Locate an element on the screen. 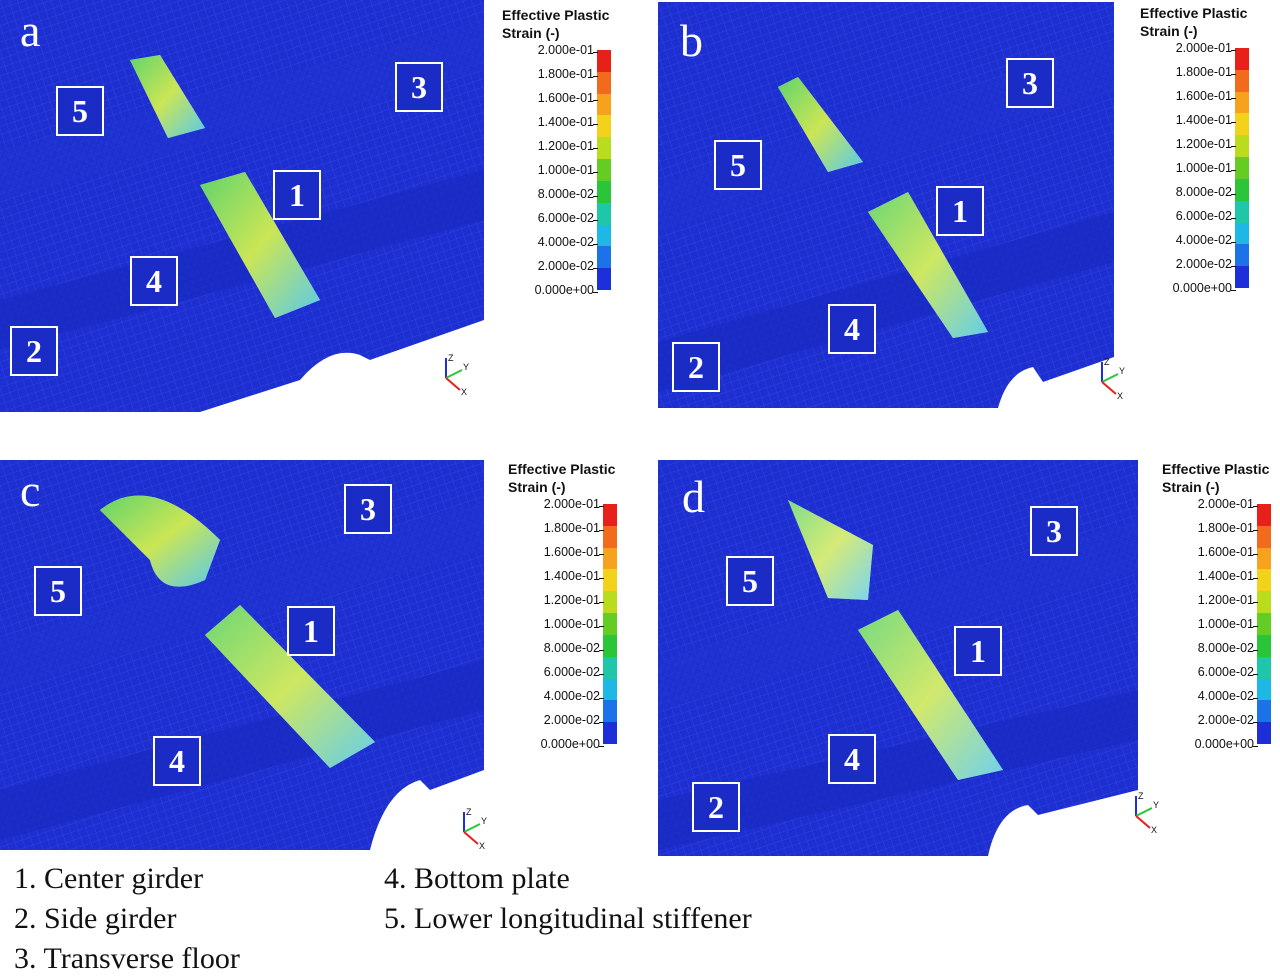 This screenshot has height=976, width=1280. caption-bottom-plate: 4. Bottom plate is located at coordinates (477, 878).